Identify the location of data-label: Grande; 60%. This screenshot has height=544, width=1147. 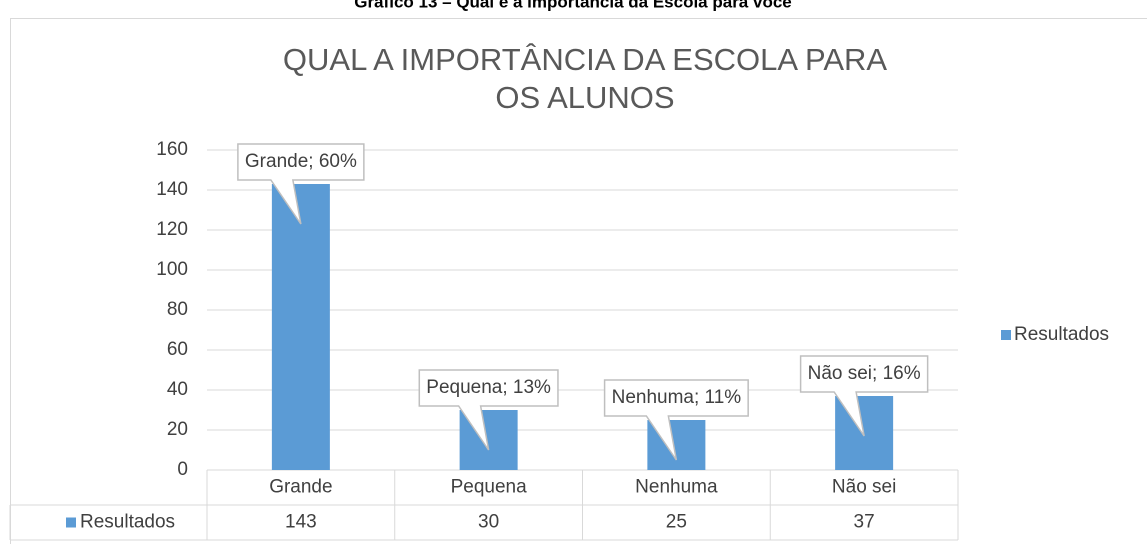
(301, 161).